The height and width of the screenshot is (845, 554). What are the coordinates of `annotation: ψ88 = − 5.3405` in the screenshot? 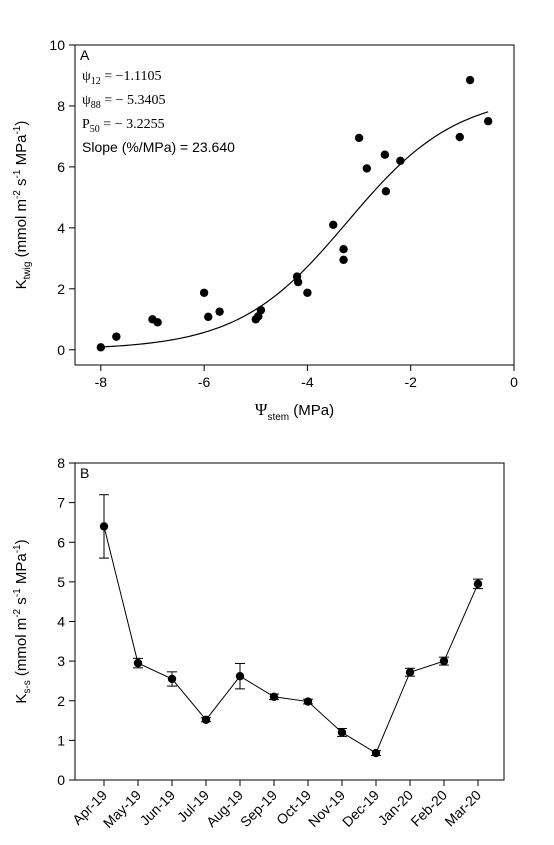 It's located at (124, 102).